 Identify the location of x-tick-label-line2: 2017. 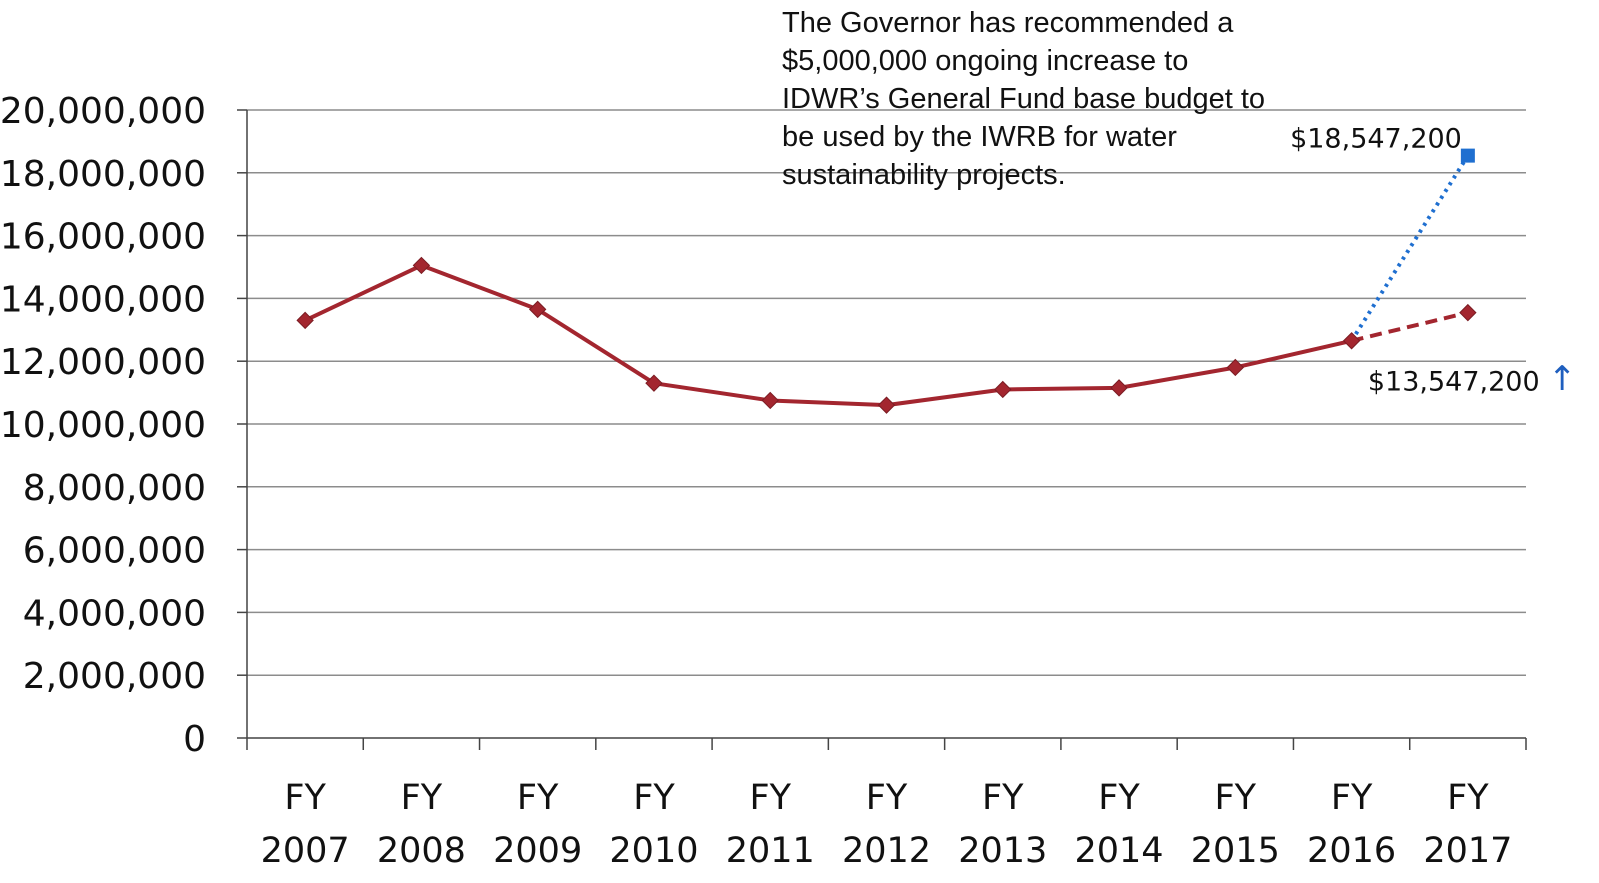
(1467, 851).